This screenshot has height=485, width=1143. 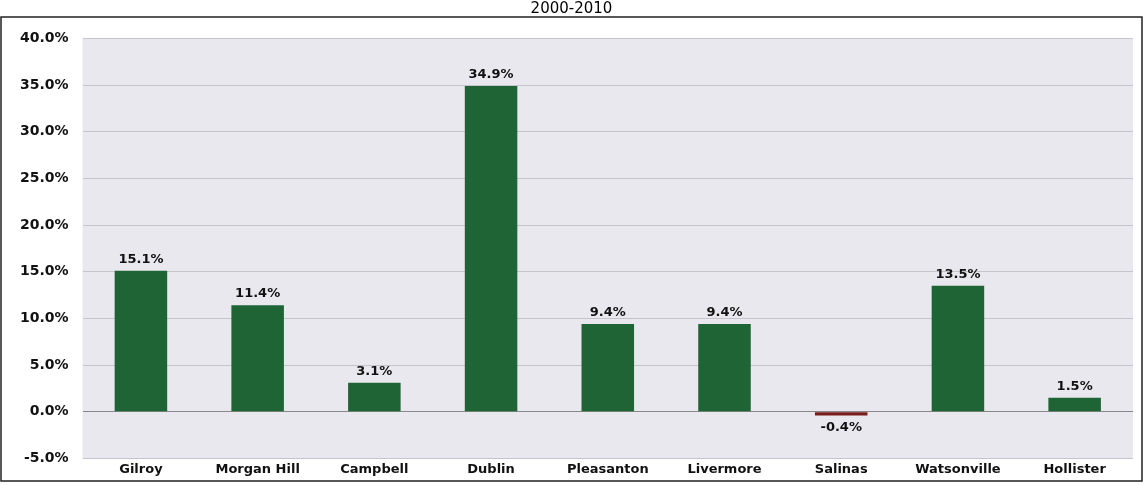 I want to click on y-tick-label: 10.0%, so click(x=44, y=317).